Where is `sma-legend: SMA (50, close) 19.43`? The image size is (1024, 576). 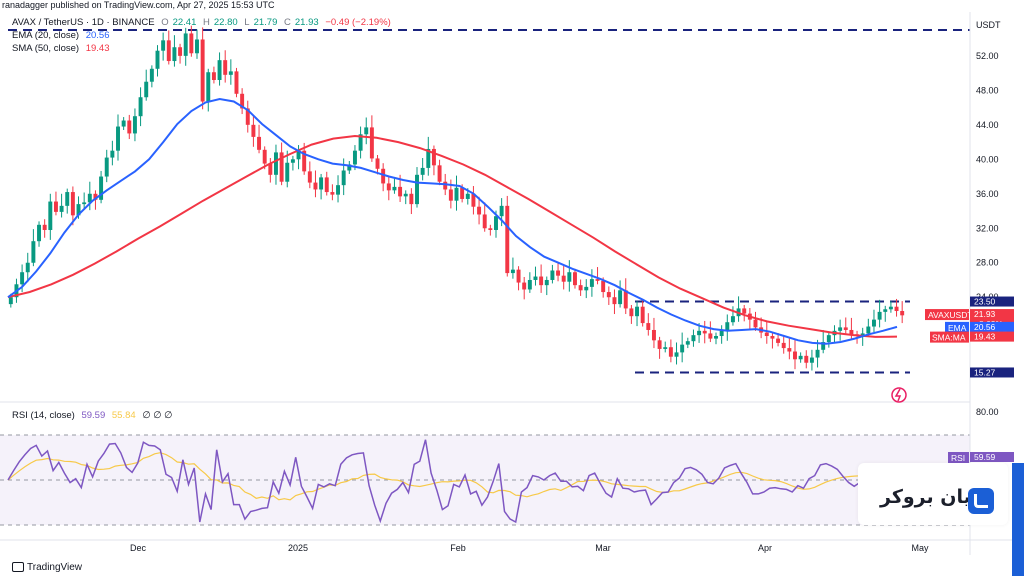 sma-legend: SMA (50, close) 19.43 is located at coordinates (62, 48).